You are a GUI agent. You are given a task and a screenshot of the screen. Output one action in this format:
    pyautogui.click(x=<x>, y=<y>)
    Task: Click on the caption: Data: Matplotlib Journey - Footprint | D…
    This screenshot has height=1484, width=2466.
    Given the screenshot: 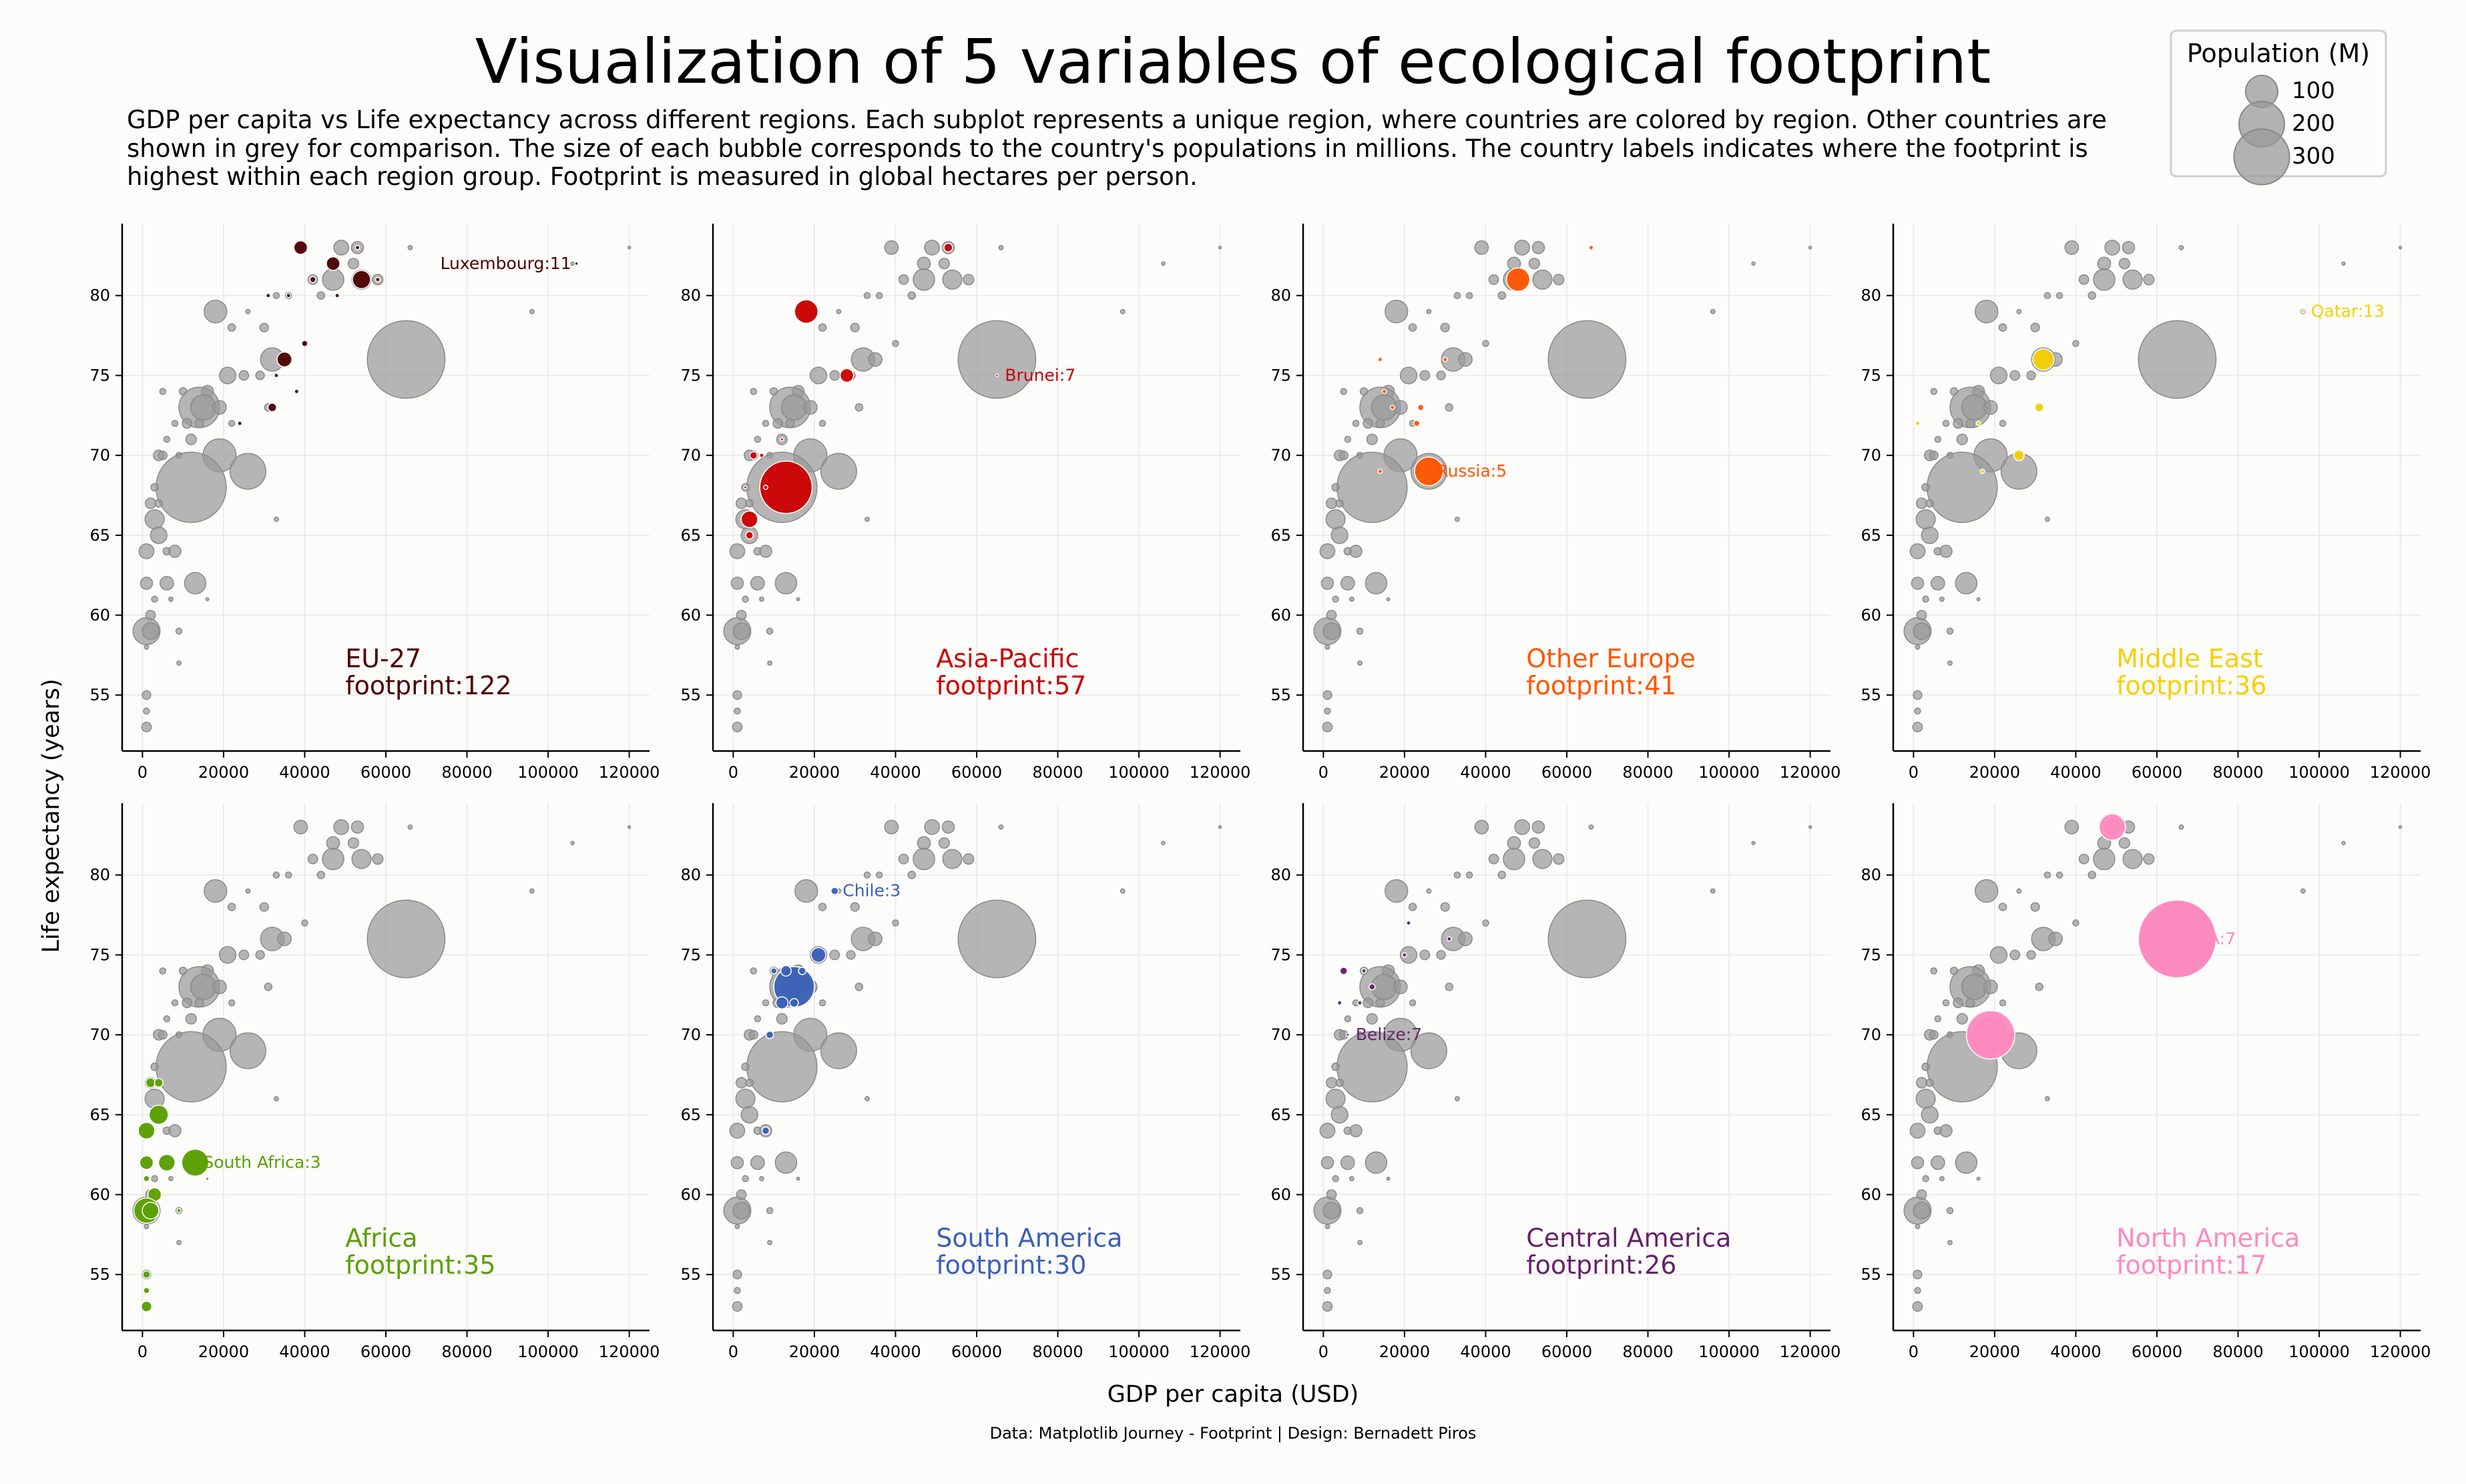 What is the action you would take?
    pyautogui.click(x=1233, y=1433)
    